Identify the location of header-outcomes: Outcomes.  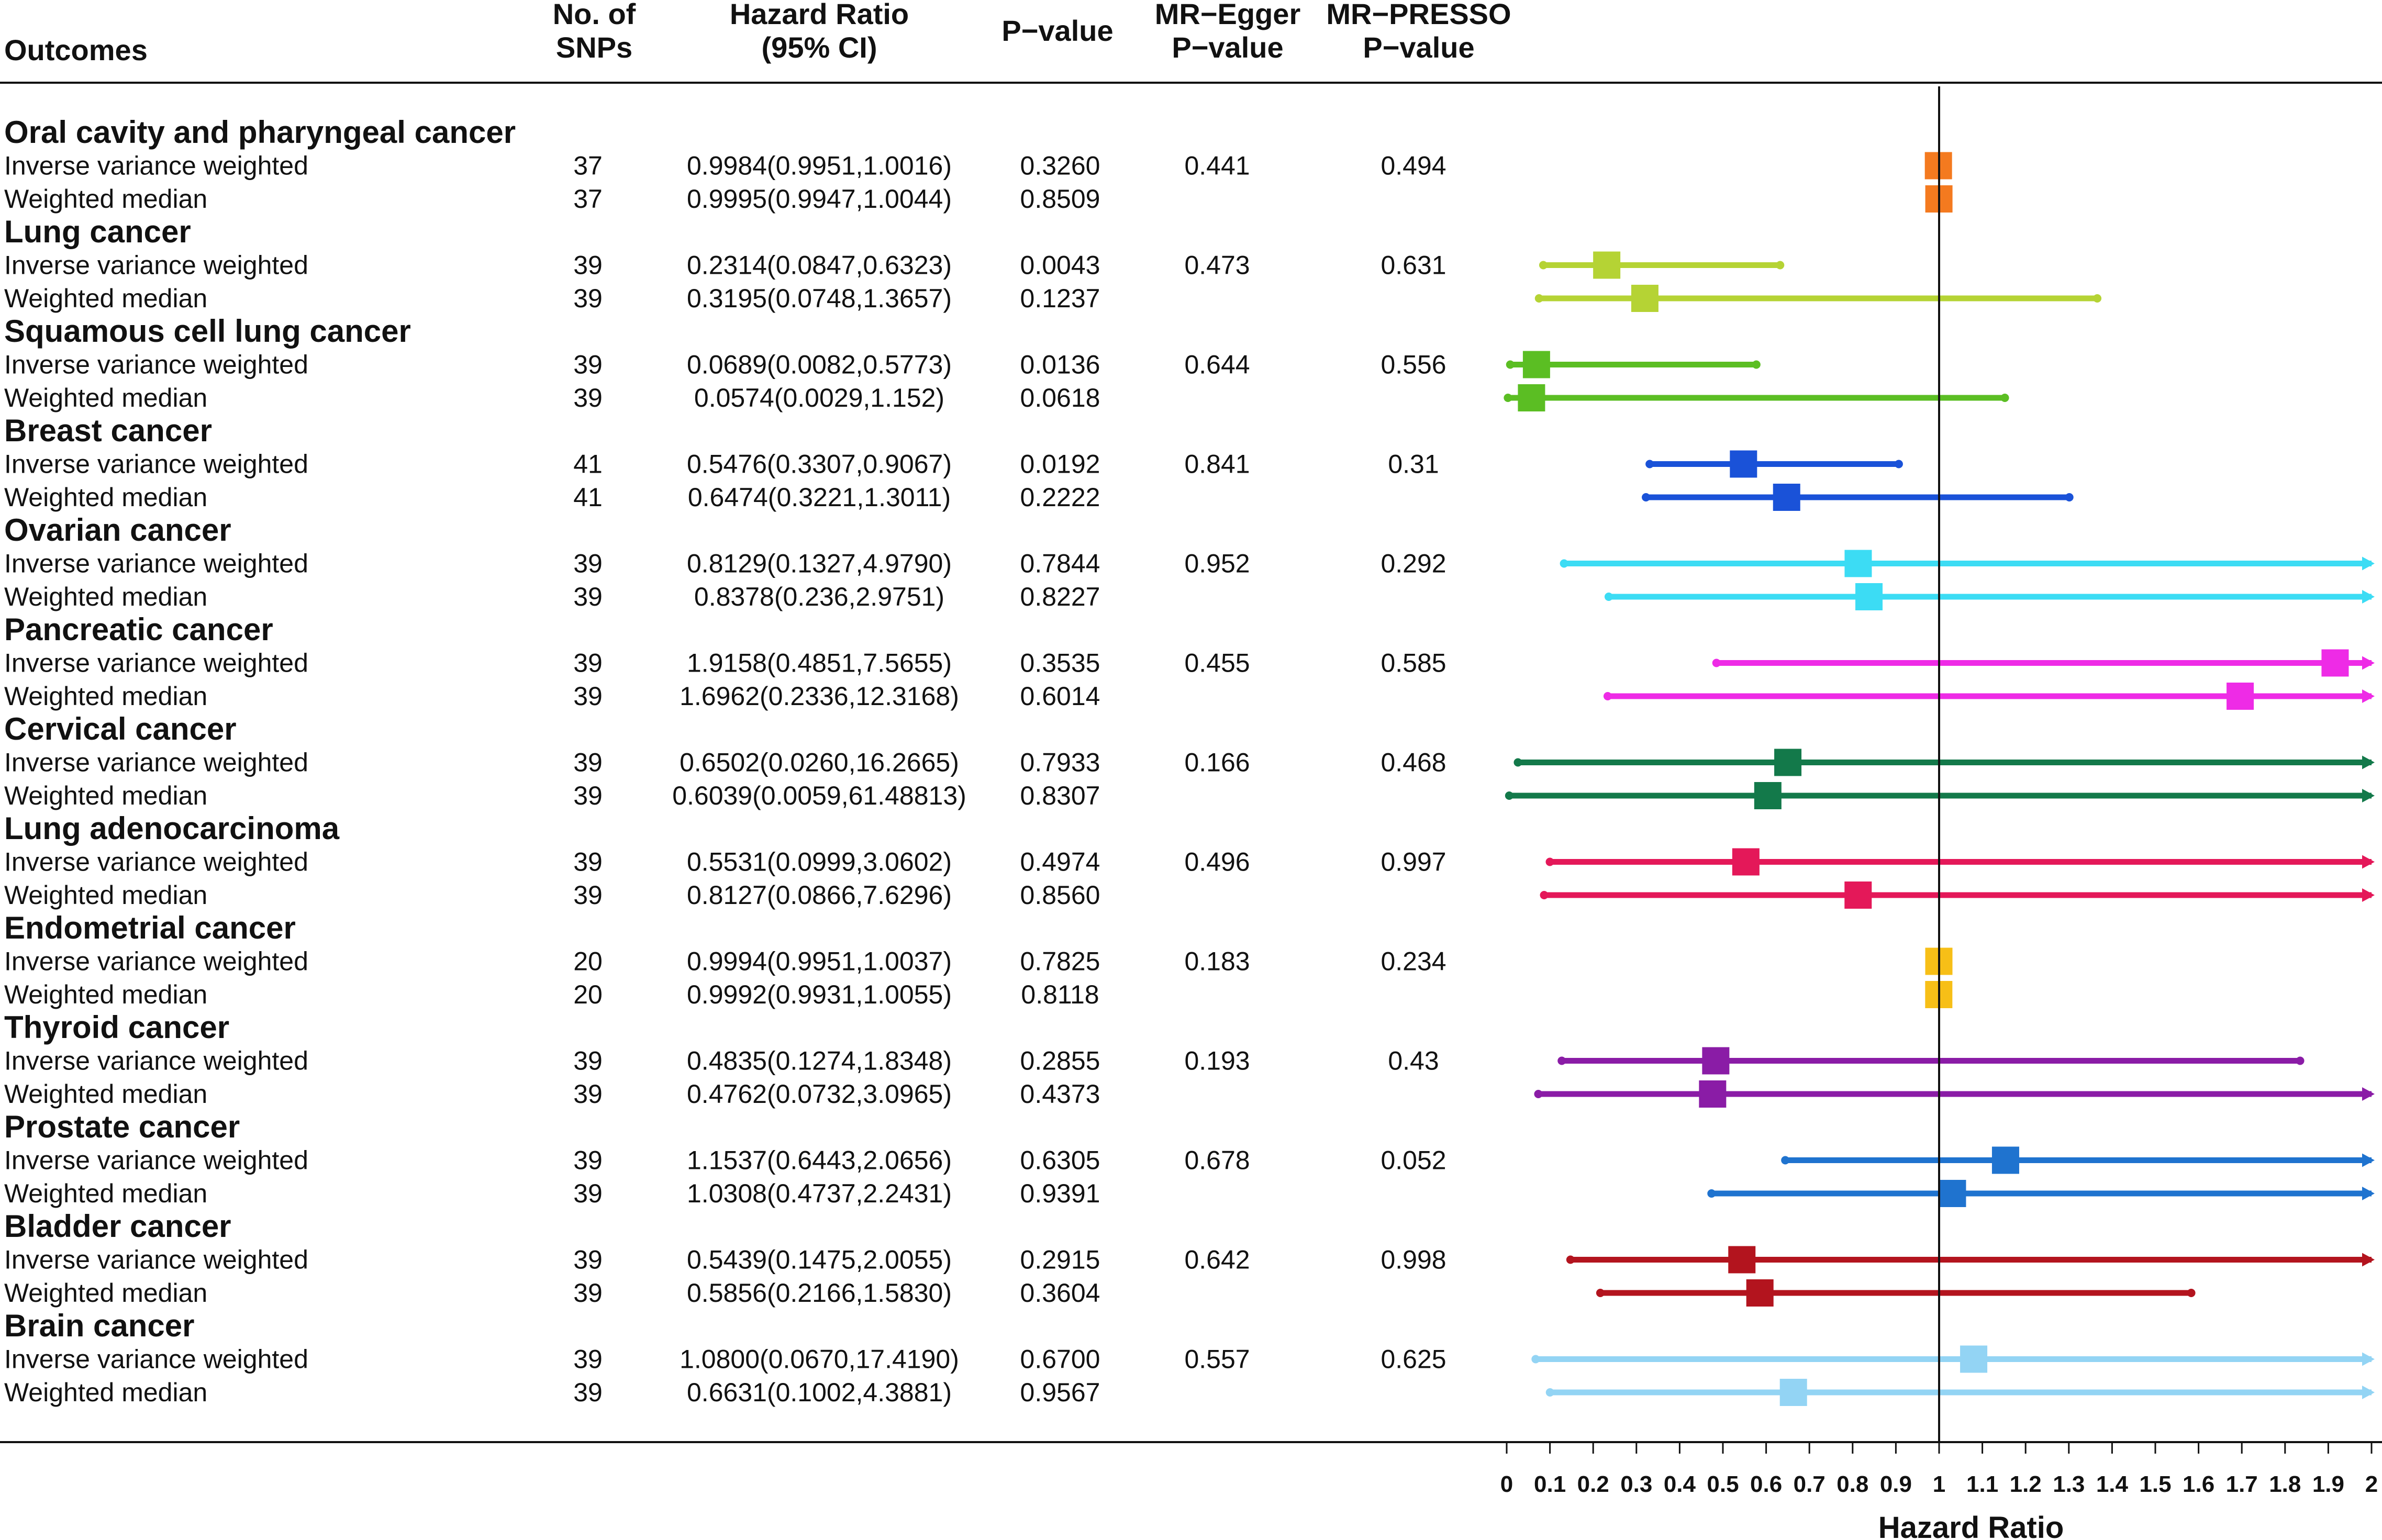
(76, 50).